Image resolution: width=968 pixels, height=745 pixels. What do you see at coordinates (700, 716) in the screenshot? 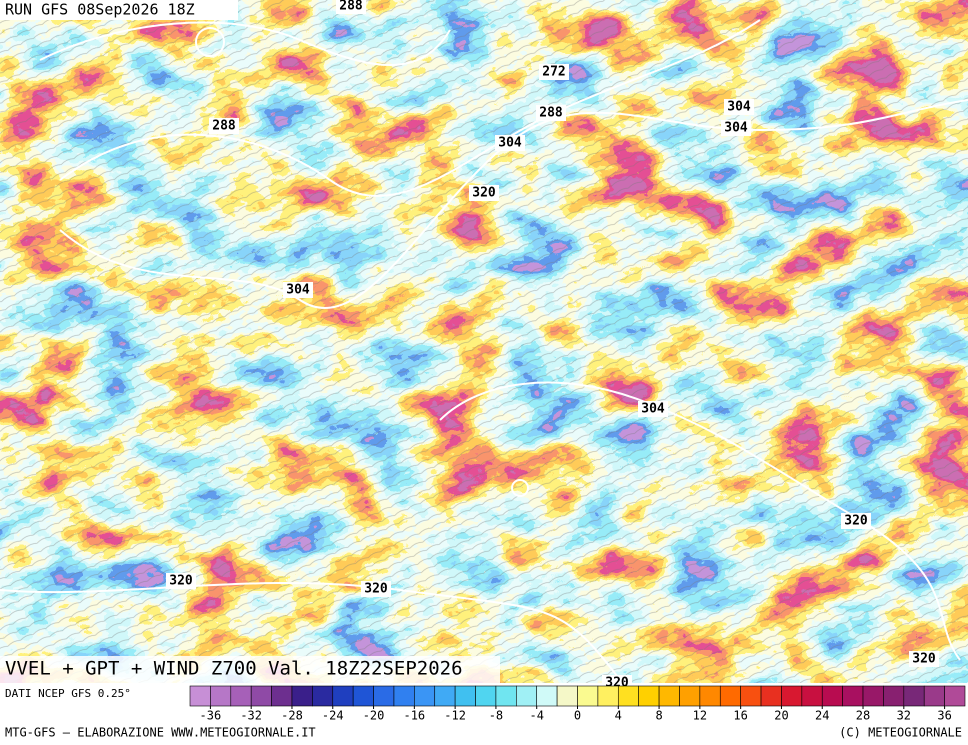
I see `colorbar-tick-label: 12` at bounding box center [700, 716].